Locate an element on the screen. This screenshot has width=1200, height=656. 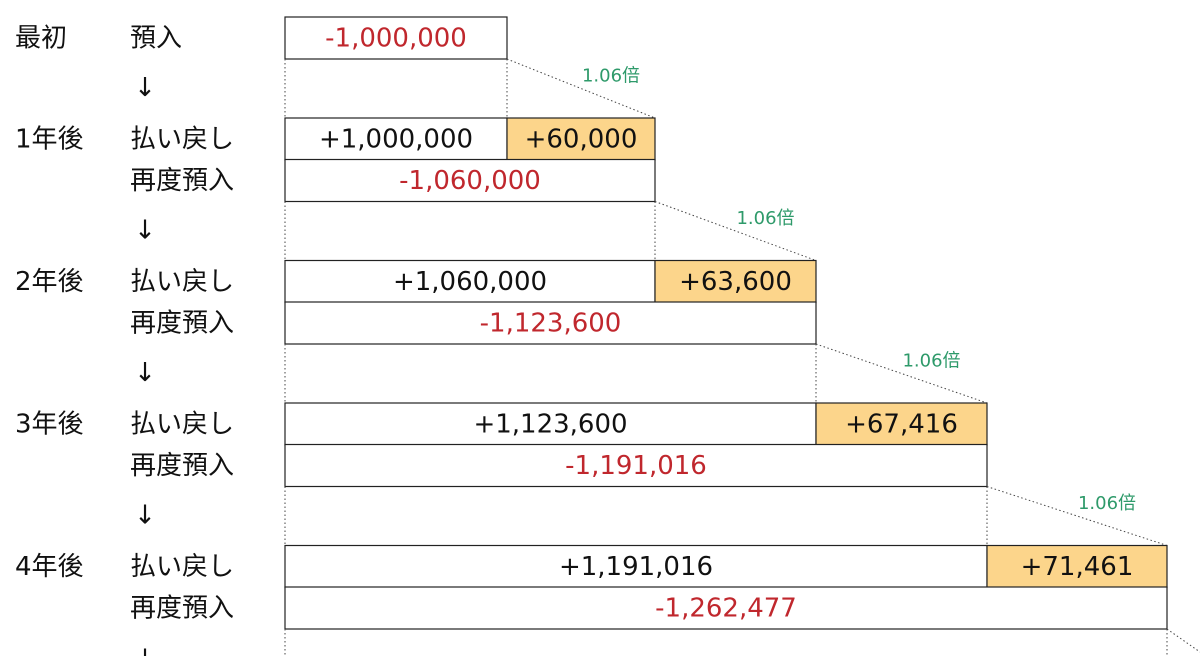
redeposit-amount: -1,191,016 is located at coordinates (636, 466).